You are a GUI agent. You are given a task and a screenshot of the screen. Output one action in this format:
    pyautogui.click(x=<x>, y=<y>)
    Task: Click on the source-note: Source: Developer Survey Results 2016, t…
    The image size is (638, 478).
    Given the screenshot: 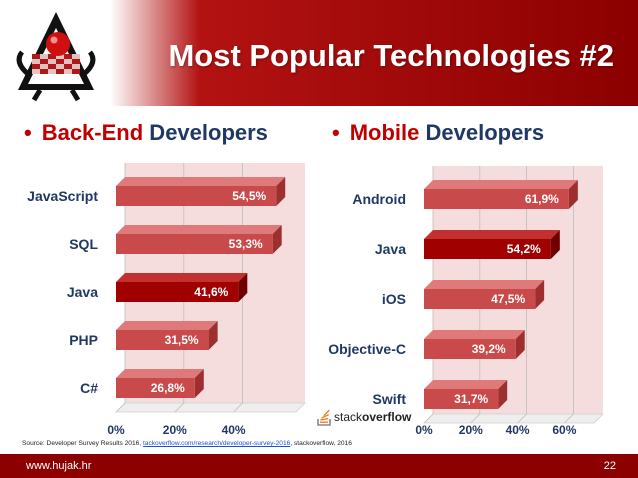 What is the action you would take?
    pyautogui.click(x=187, y=443)
    